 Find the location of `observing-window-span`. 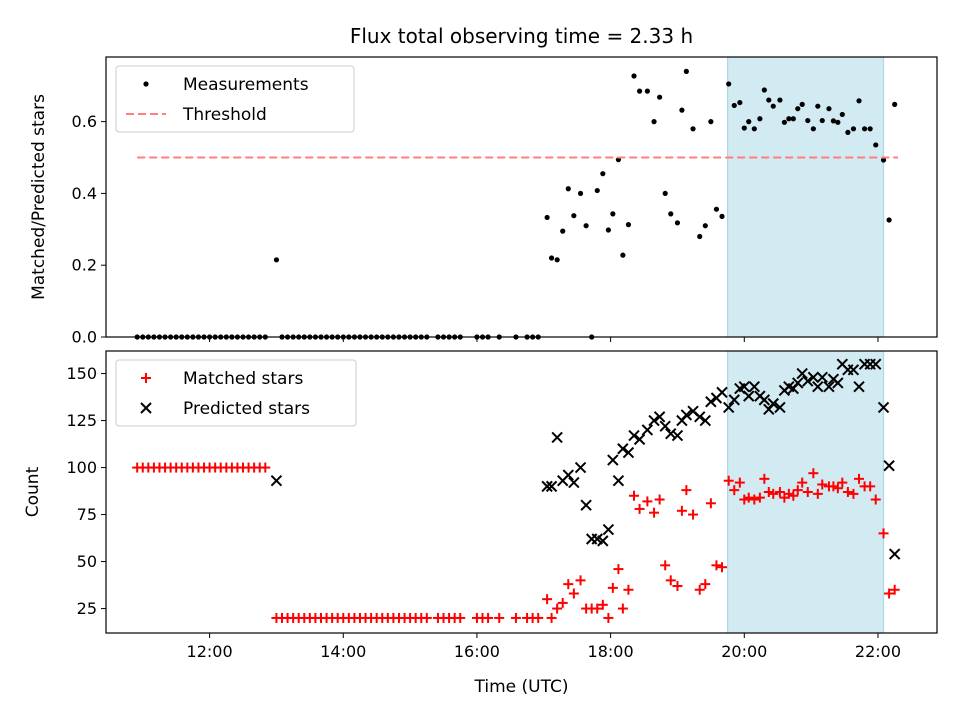

observing-window-span is located at coordinates (805, 197).